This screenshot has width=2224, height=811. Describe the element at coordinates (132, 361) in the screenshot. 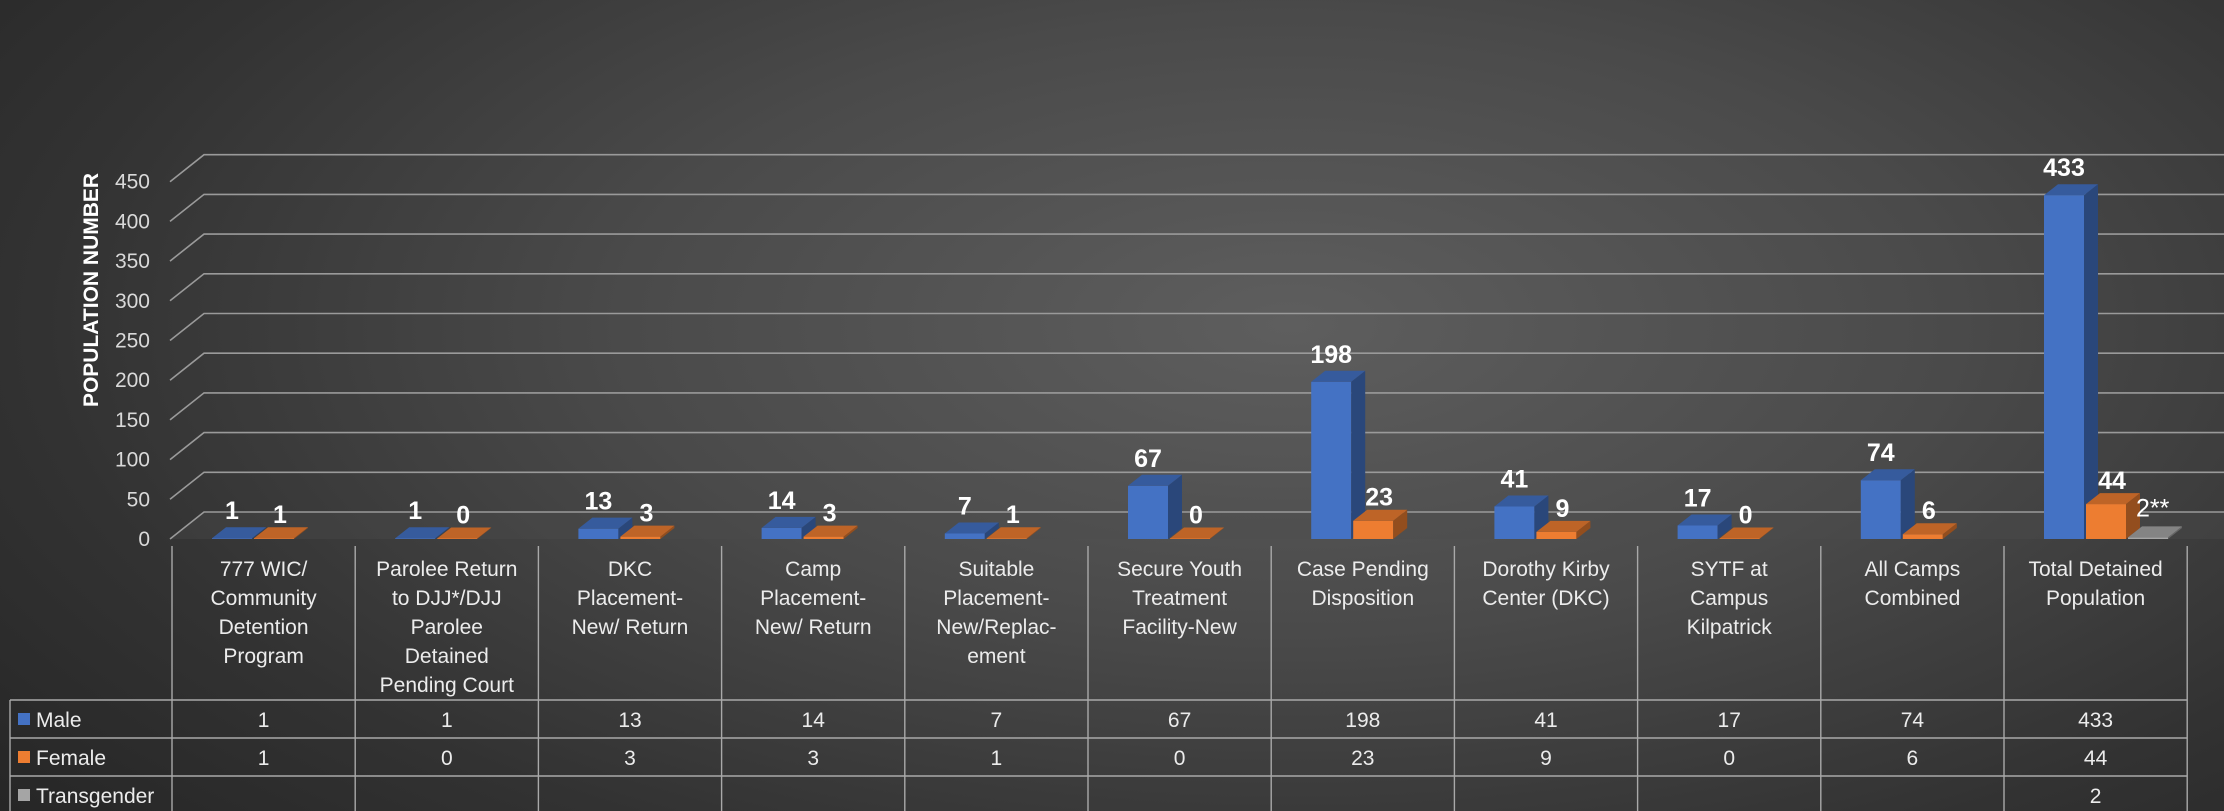

I see `y-axis: 0 50 100 150 200 250 300 350 400 450` at that location.